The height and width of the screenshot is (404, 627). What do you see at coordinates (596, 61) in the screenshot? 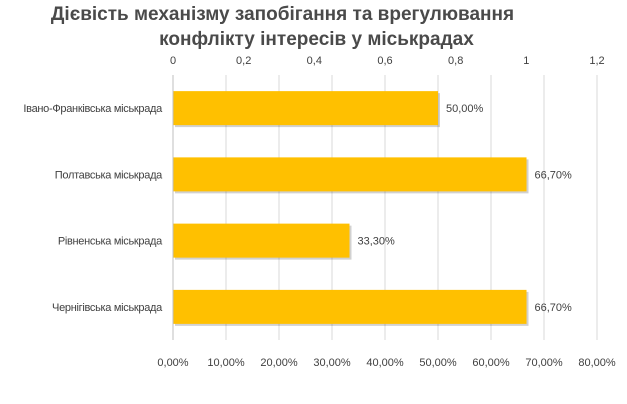
I see `top-axis-tick-label: 1,2` at bounding box center [596, 61].